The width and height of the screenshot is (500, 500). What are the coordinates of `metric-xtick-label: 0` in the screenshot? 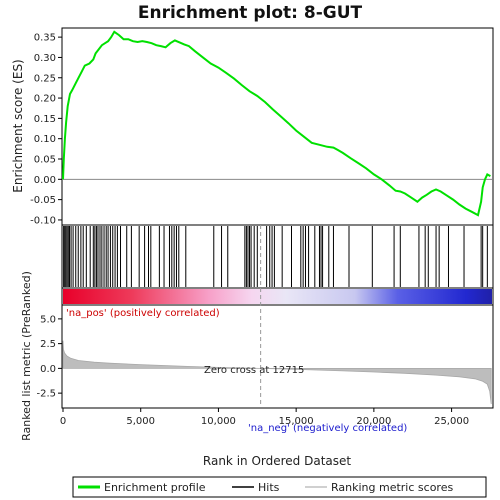 It's located at (63, 421).